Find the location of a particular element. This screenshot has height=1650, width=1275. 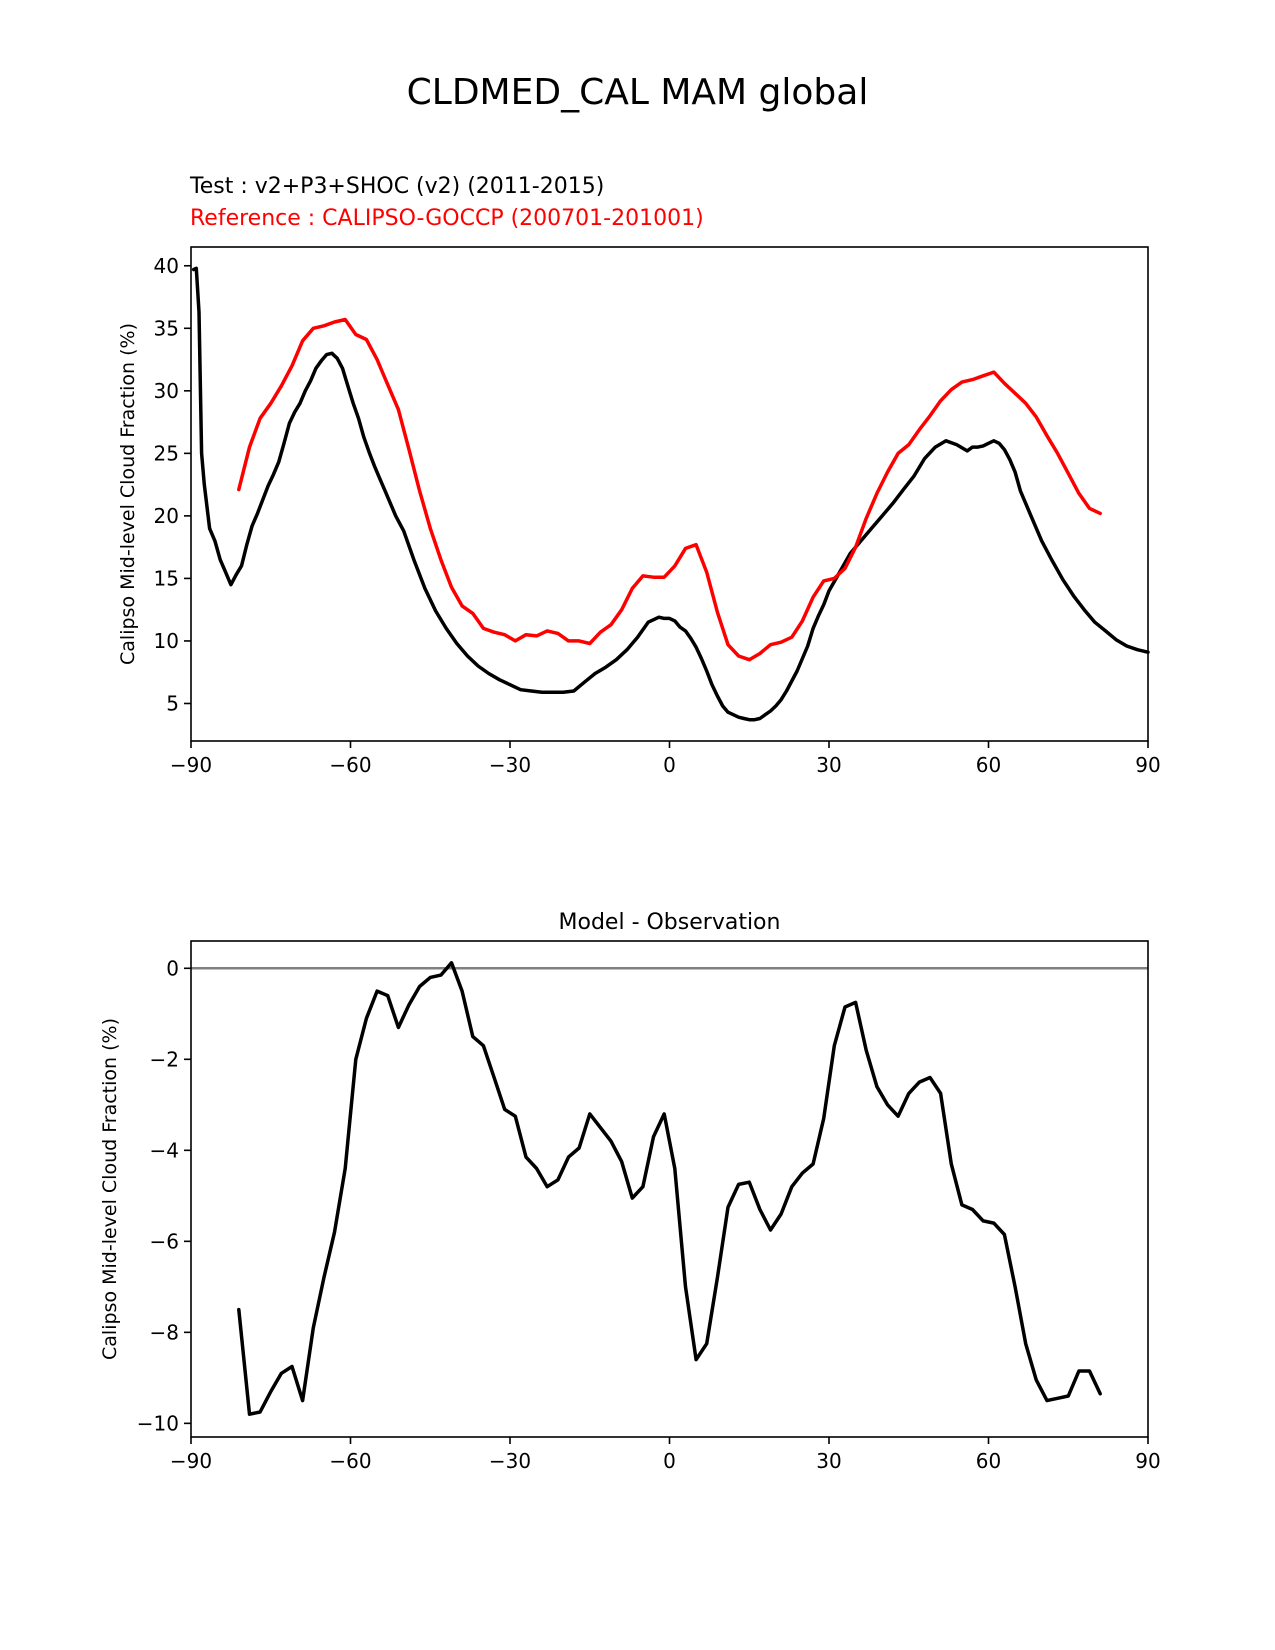

y-tick-label: 20 is located at coordinates (166, 516).